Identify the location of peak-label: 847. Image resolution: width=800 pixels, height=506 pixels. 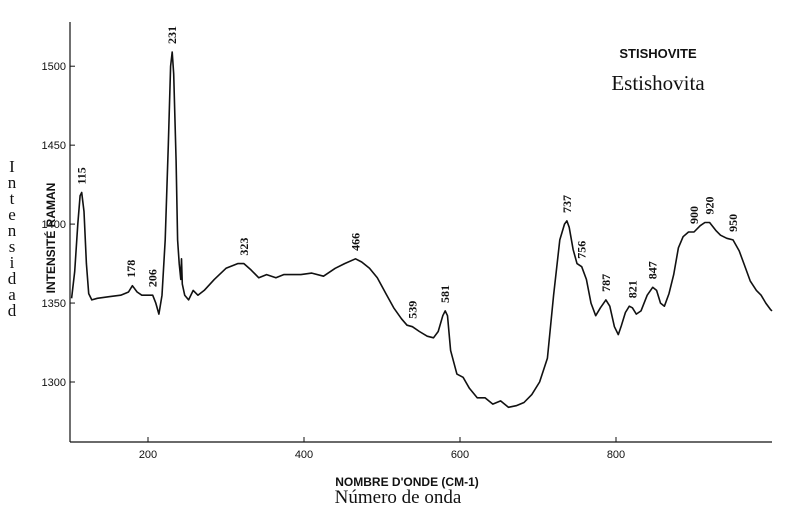
(653, 270).